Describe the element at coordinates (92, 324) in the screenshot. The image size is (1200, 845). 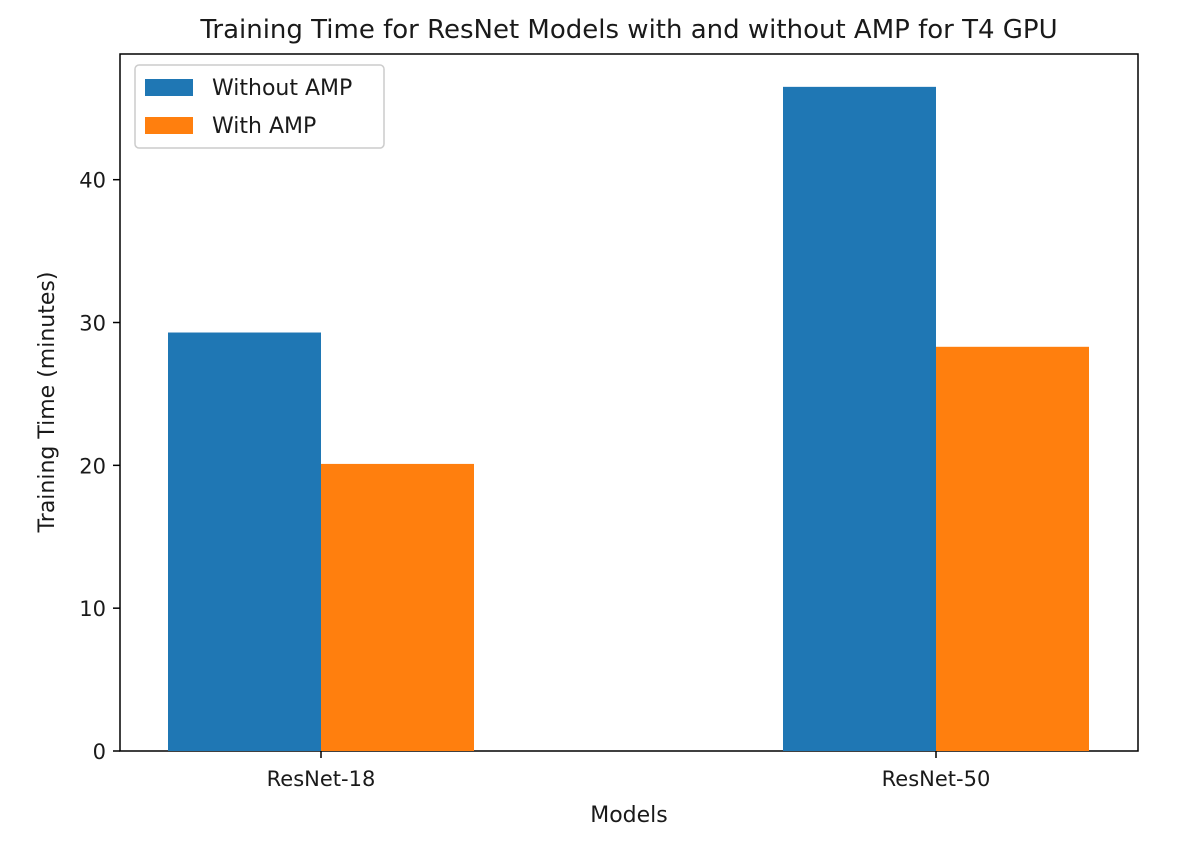
I see `y-tick-label: 30` at that location.